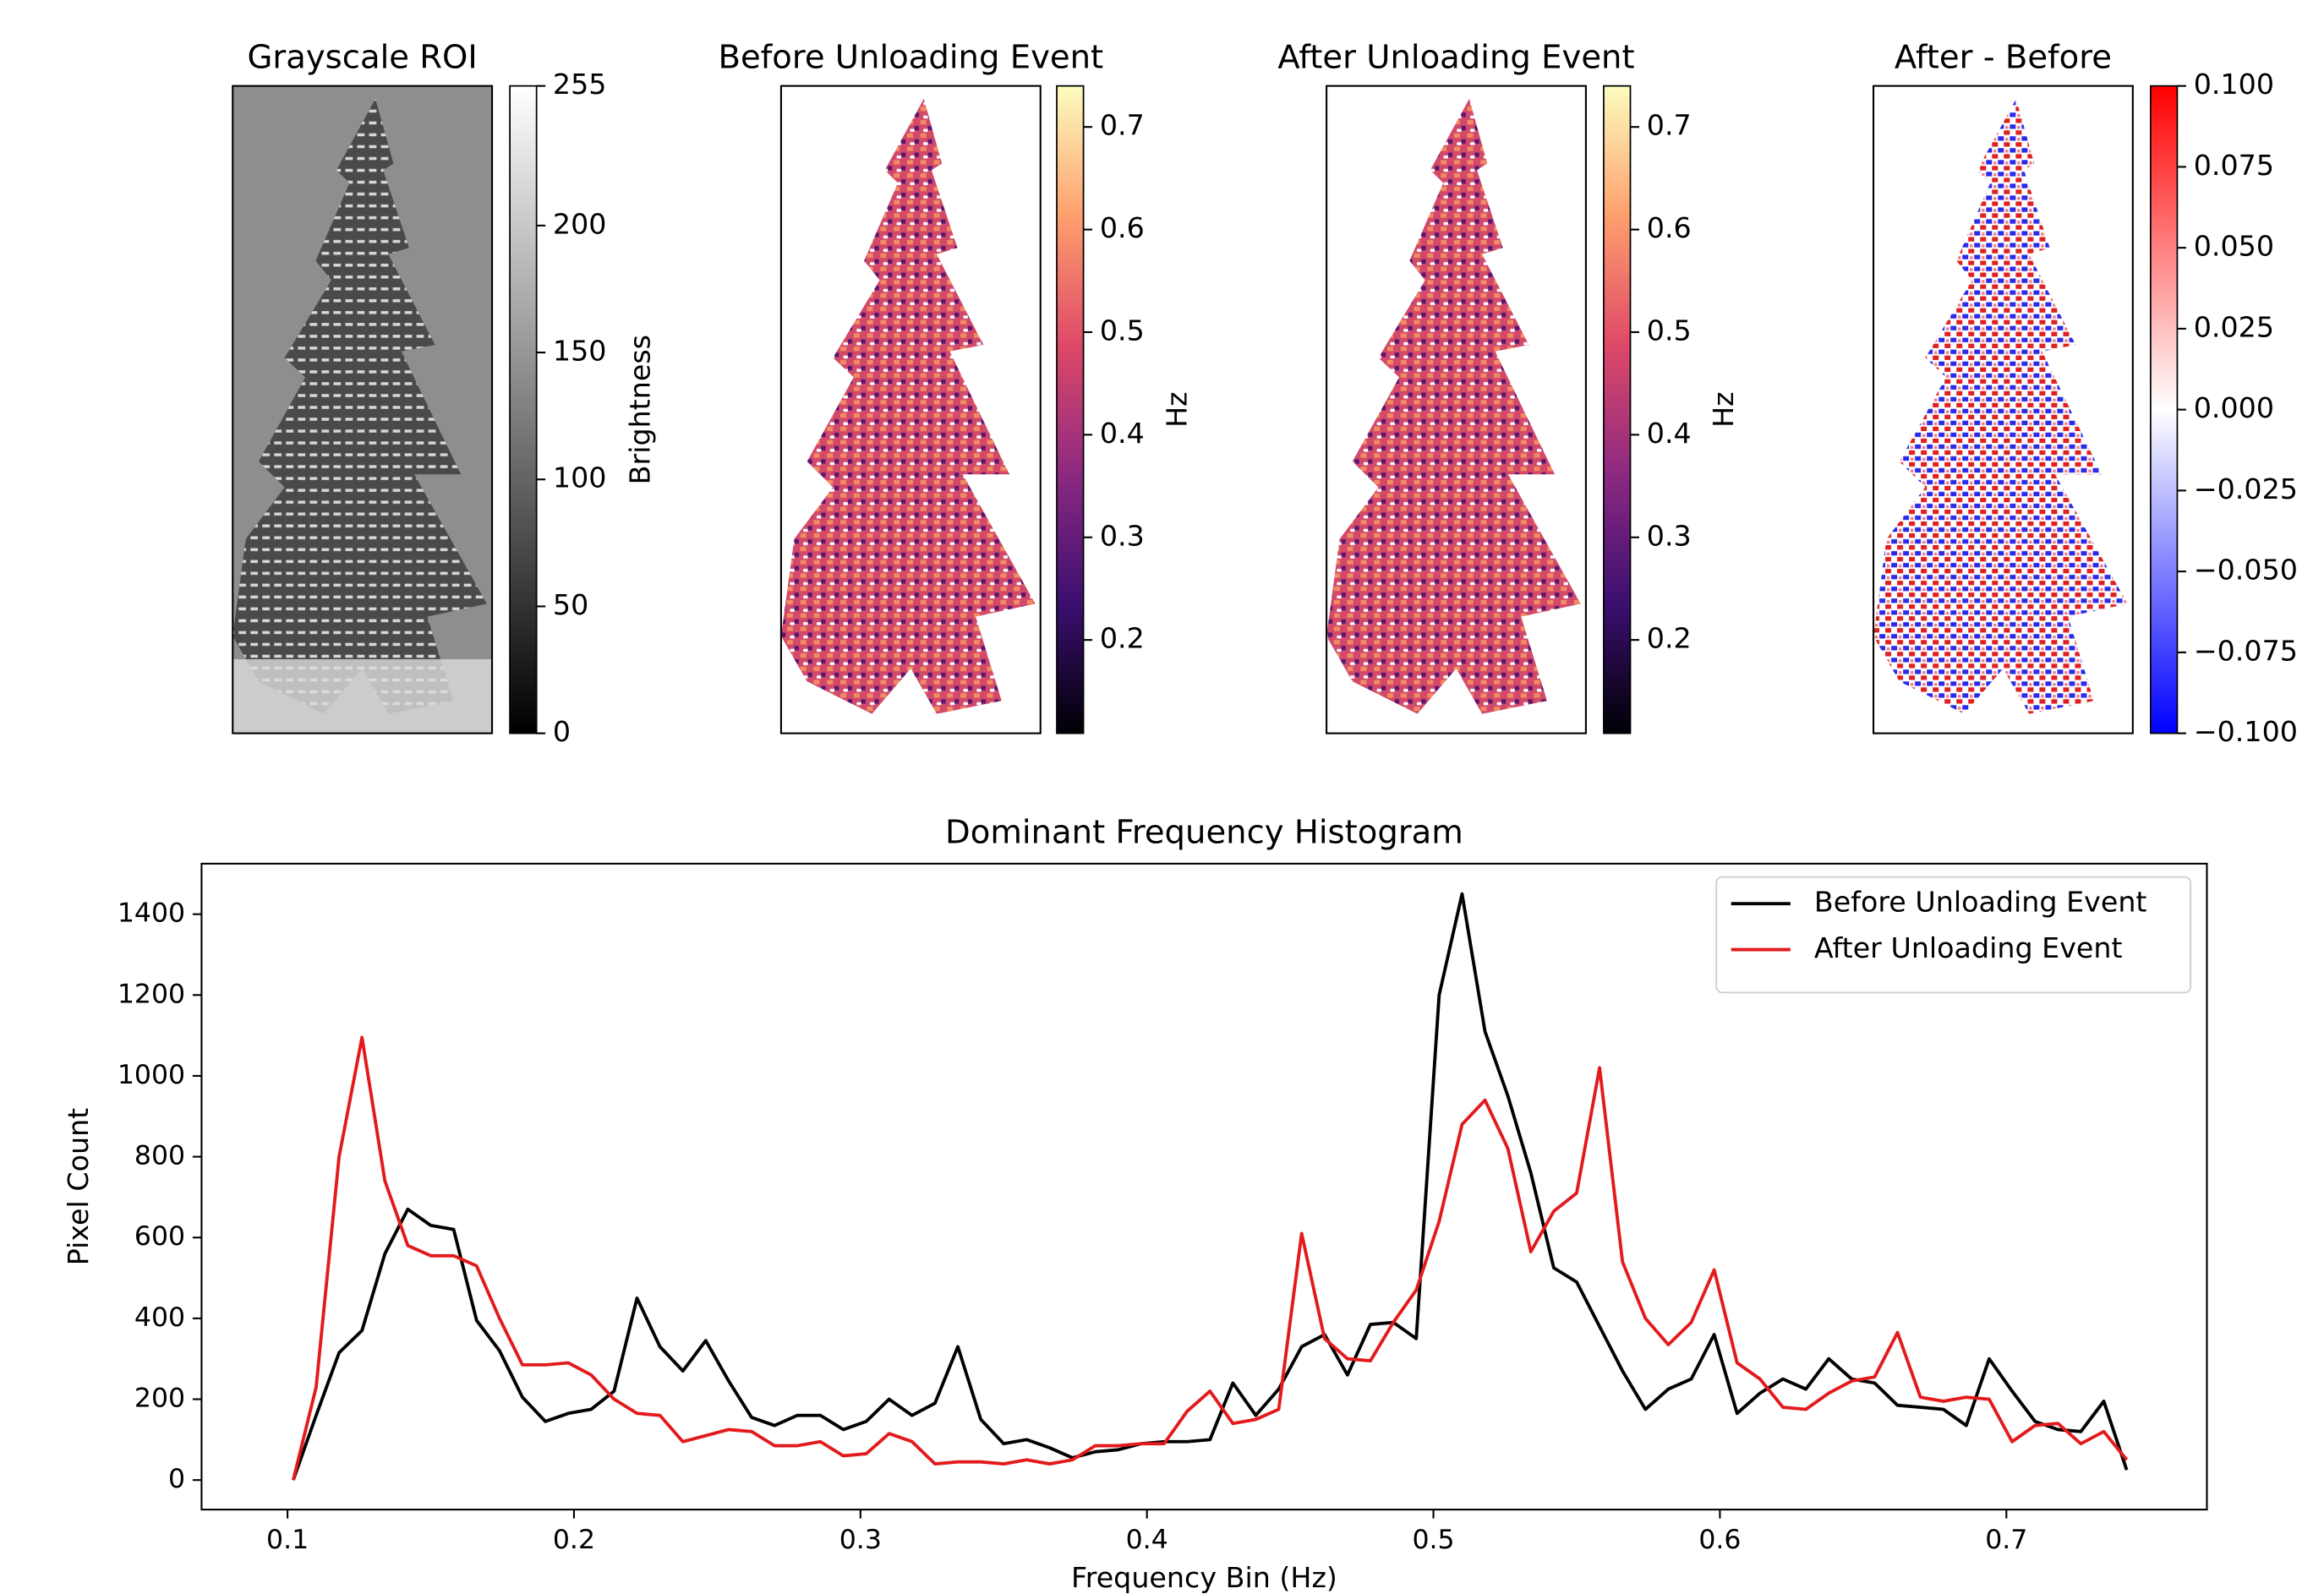 The height and width of the screenshot is (1594, 2324). Describe the element at coordinates (151, 994) in the screenshot. I see `y-tick-label: 1200` at that location.